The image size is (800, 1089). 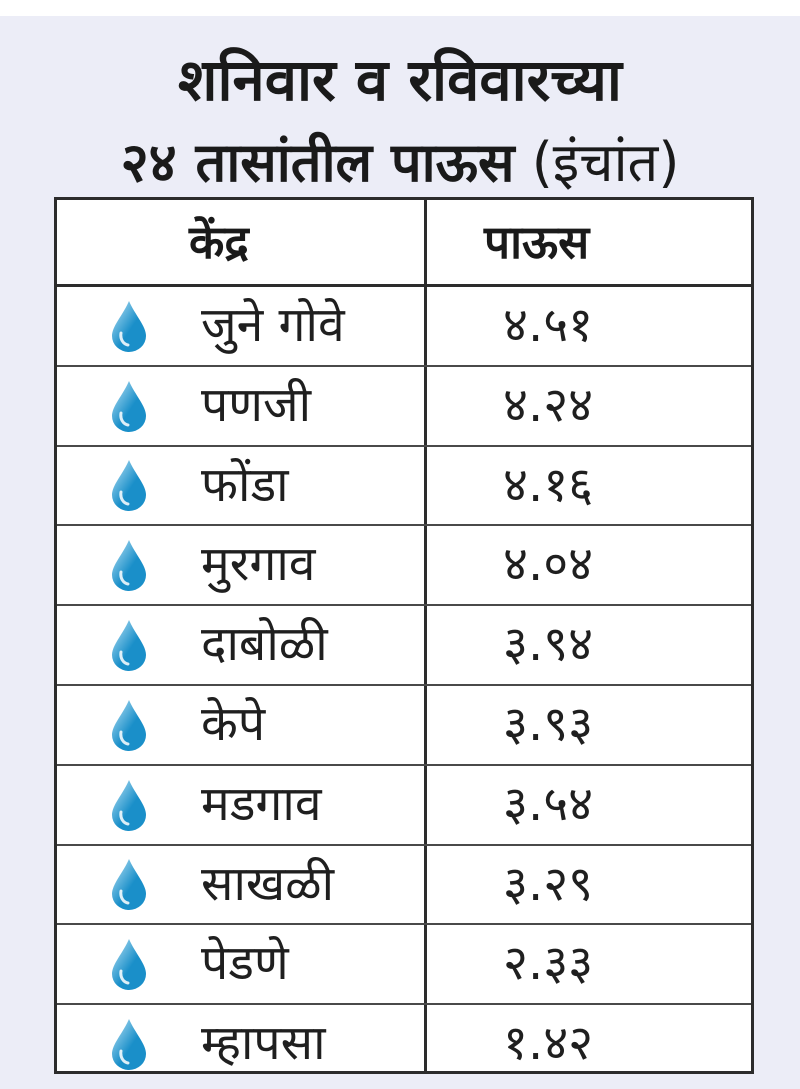 What do you see at coordinates (258, 564) in the screenshot?
I see `station-name: मुरगाव` at bounding box center [258, 564].